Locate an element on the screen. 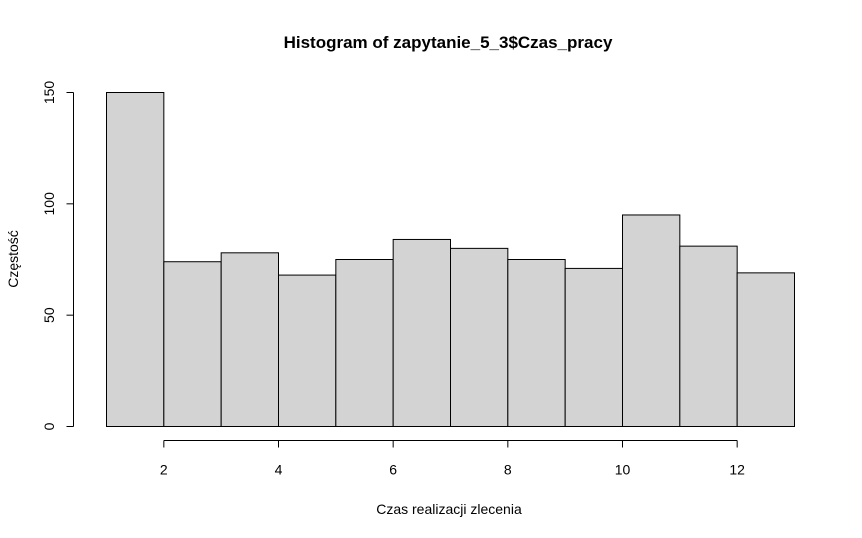 The image size is (862, 538). y-tick-label: 150 is located at coordinates (49, 93).